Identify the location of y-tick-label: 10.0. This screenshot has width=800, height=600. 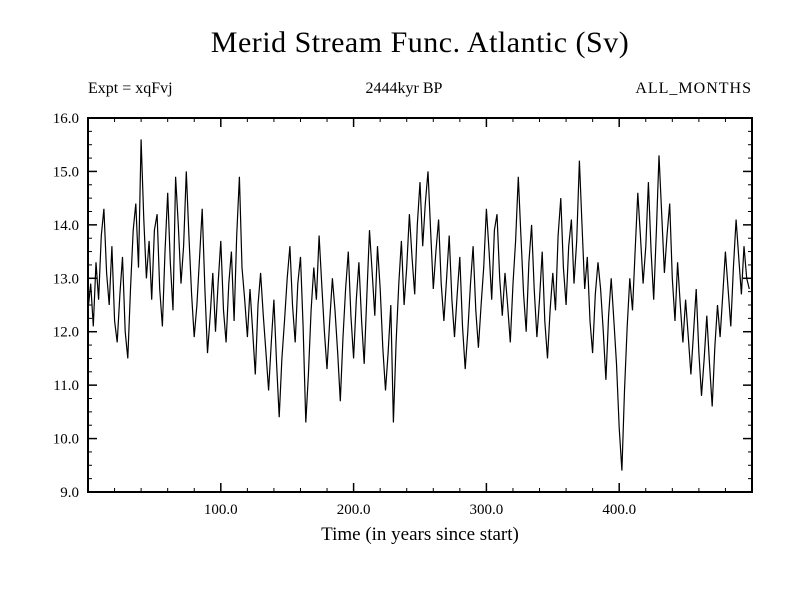
(66, 440).